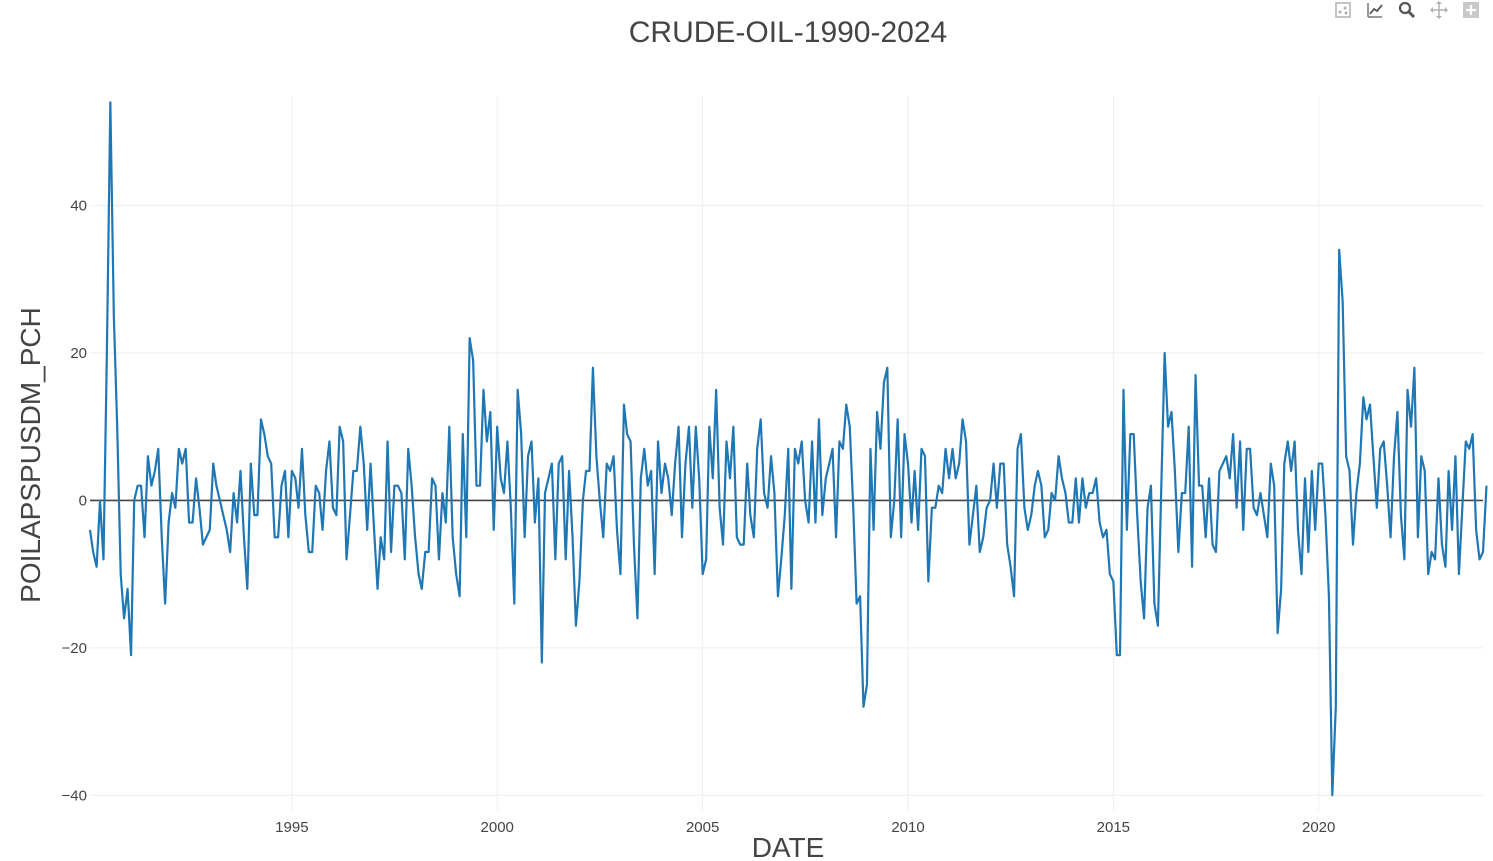  I want to click on pan-button, so click(1439, 10).